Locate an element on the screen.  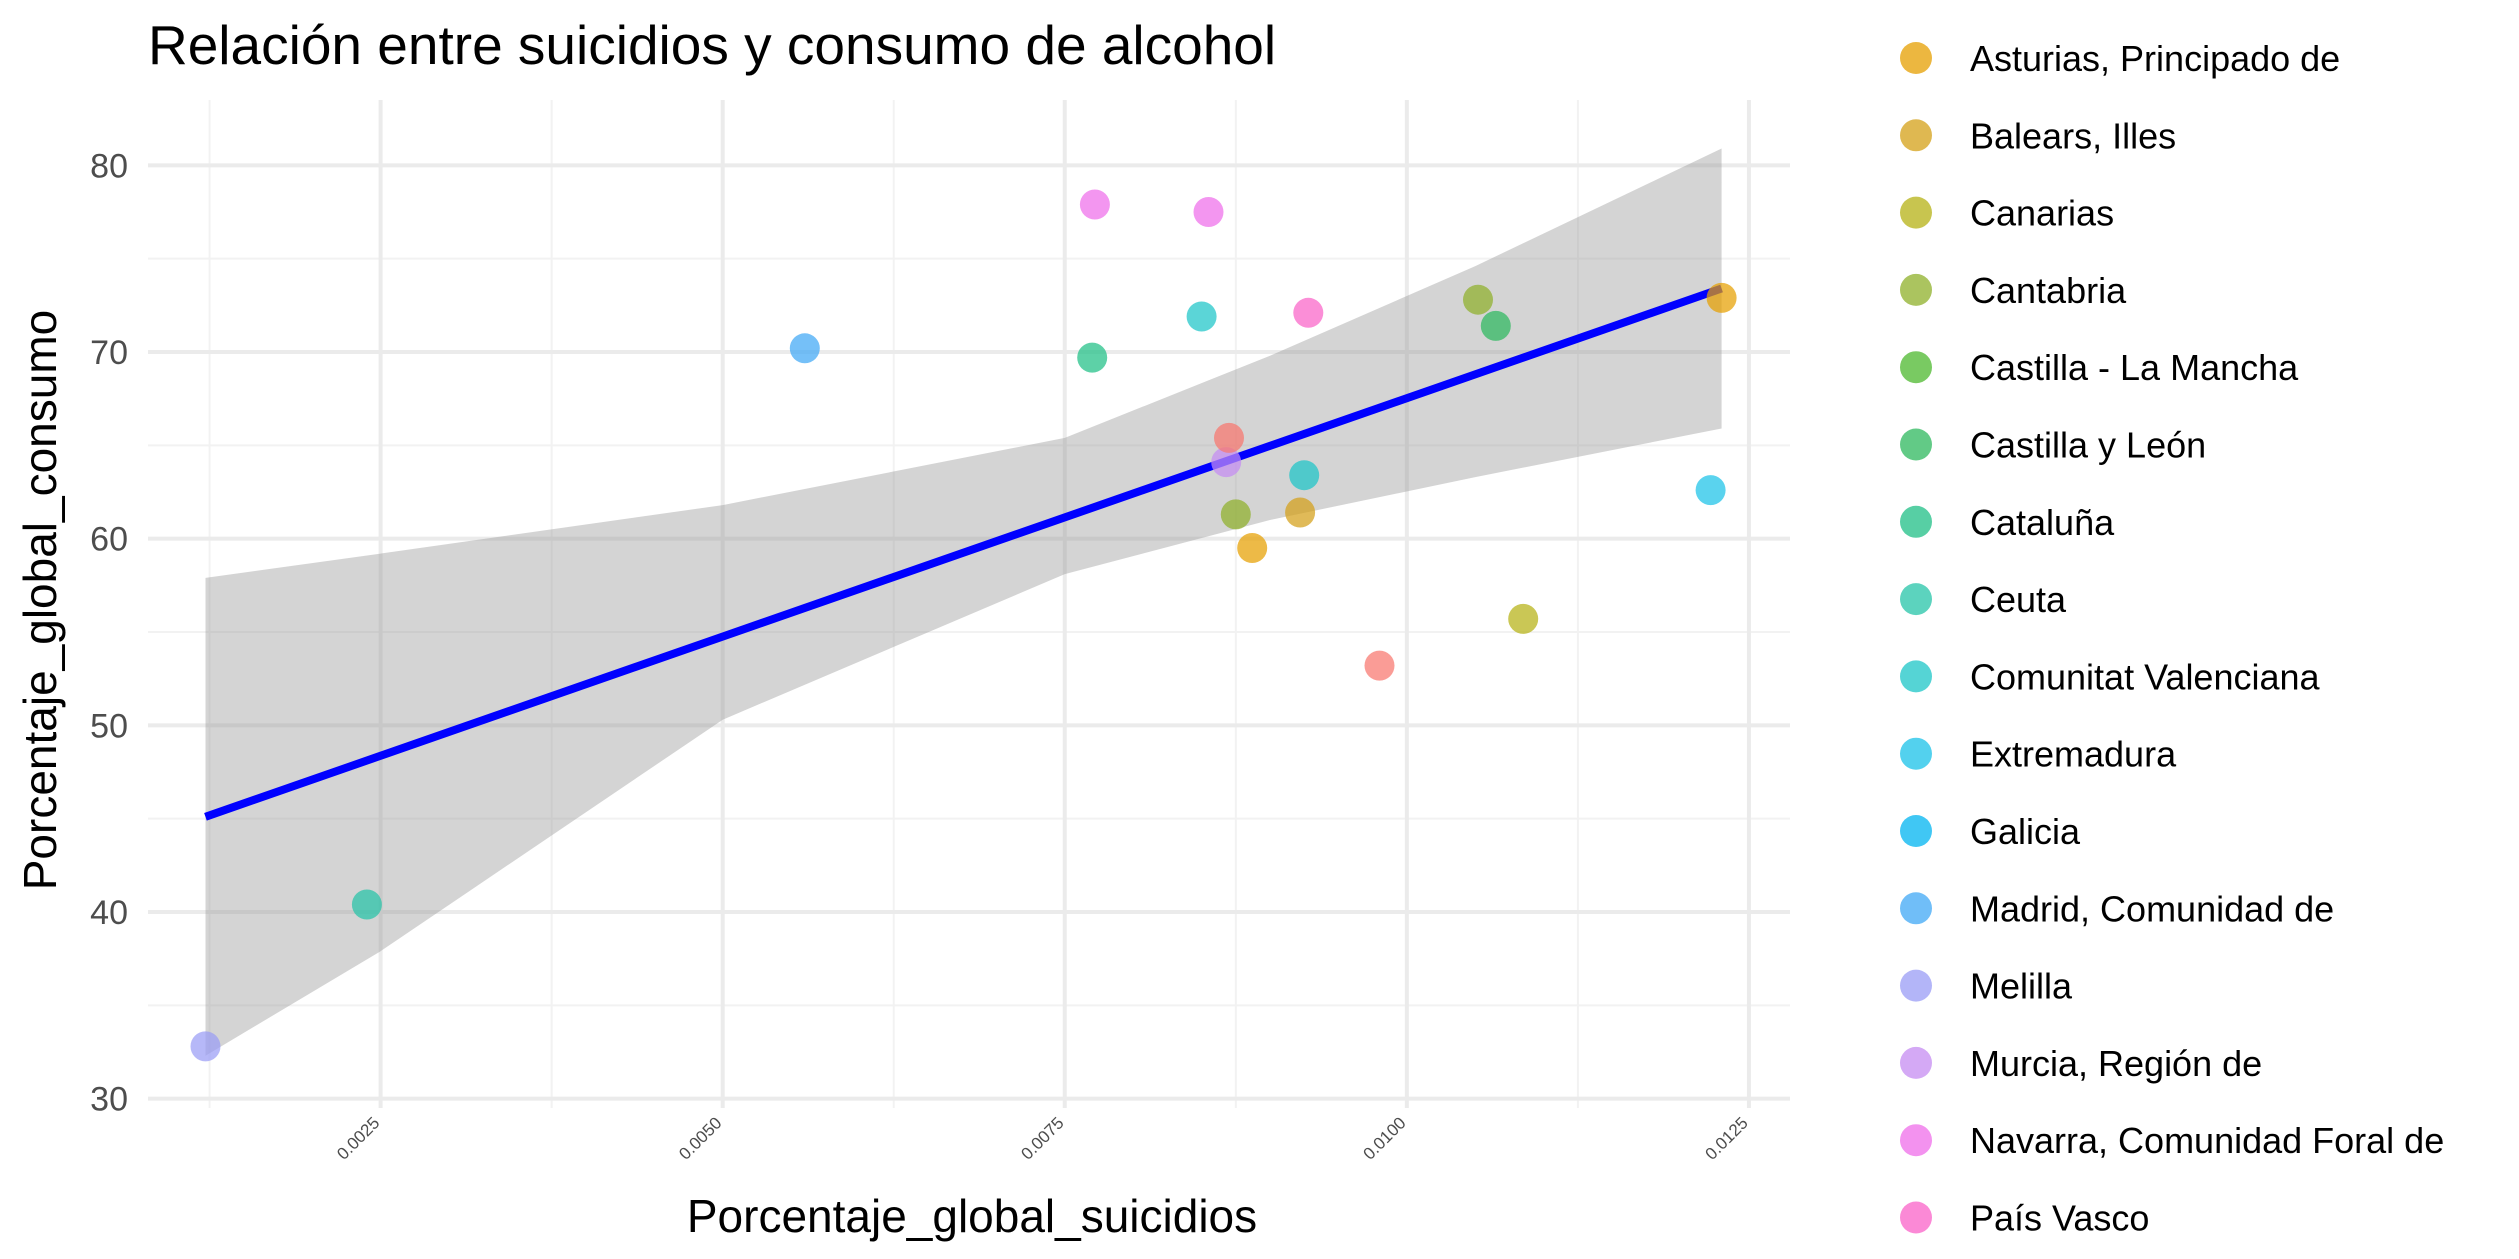
y-tick-label: 40 is located at coordinates (109, 913).